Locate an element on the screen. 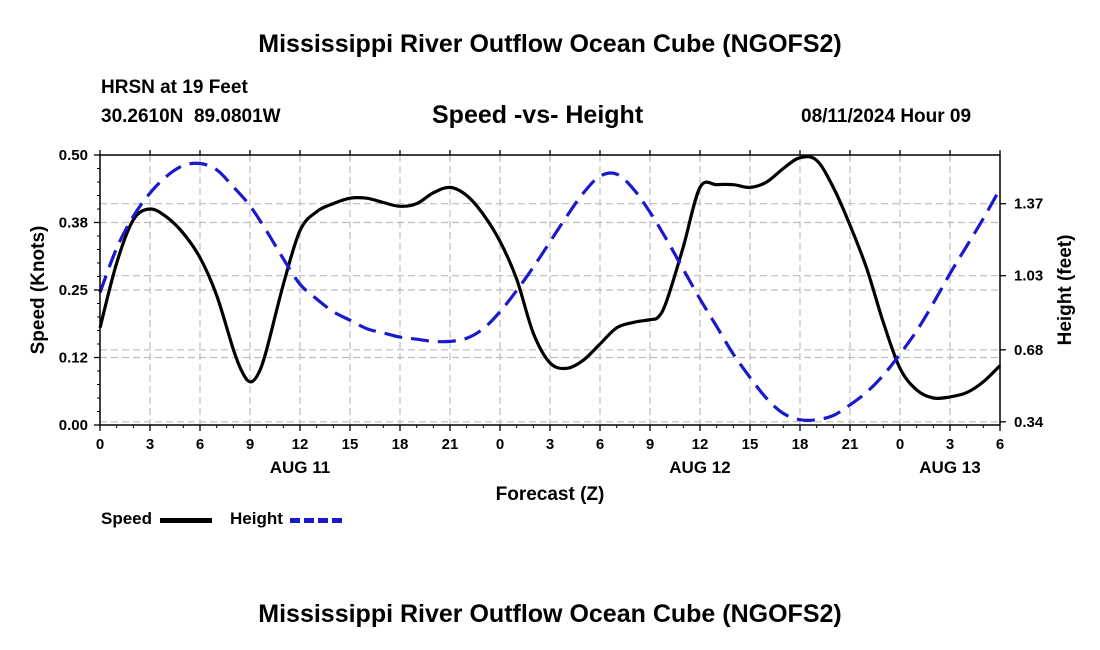 The image size is (1100, 650). chart-subtitle: Speed -vs- Height is located at coordinates (538, 115).